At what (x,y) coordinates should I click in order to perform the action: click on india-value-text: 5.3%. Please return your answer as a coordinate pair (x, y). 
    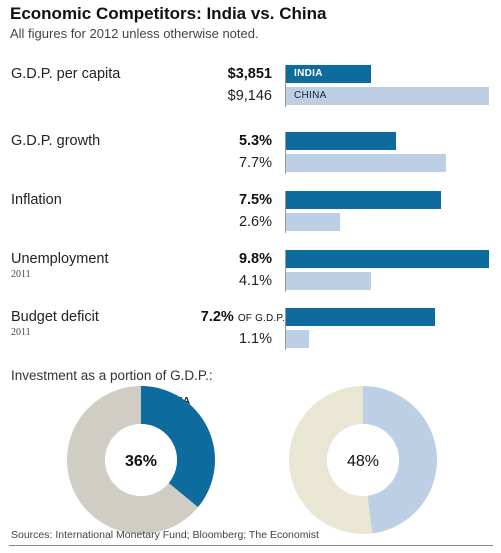
    Looking at the image, I should click on (255, 141).